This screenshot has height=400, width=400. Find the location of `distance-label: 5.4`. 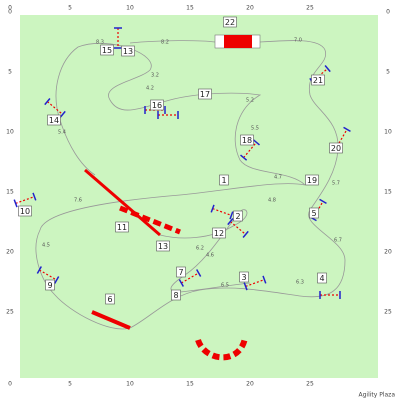

distance-label: 5.4 is located at coordinates (62, 133).